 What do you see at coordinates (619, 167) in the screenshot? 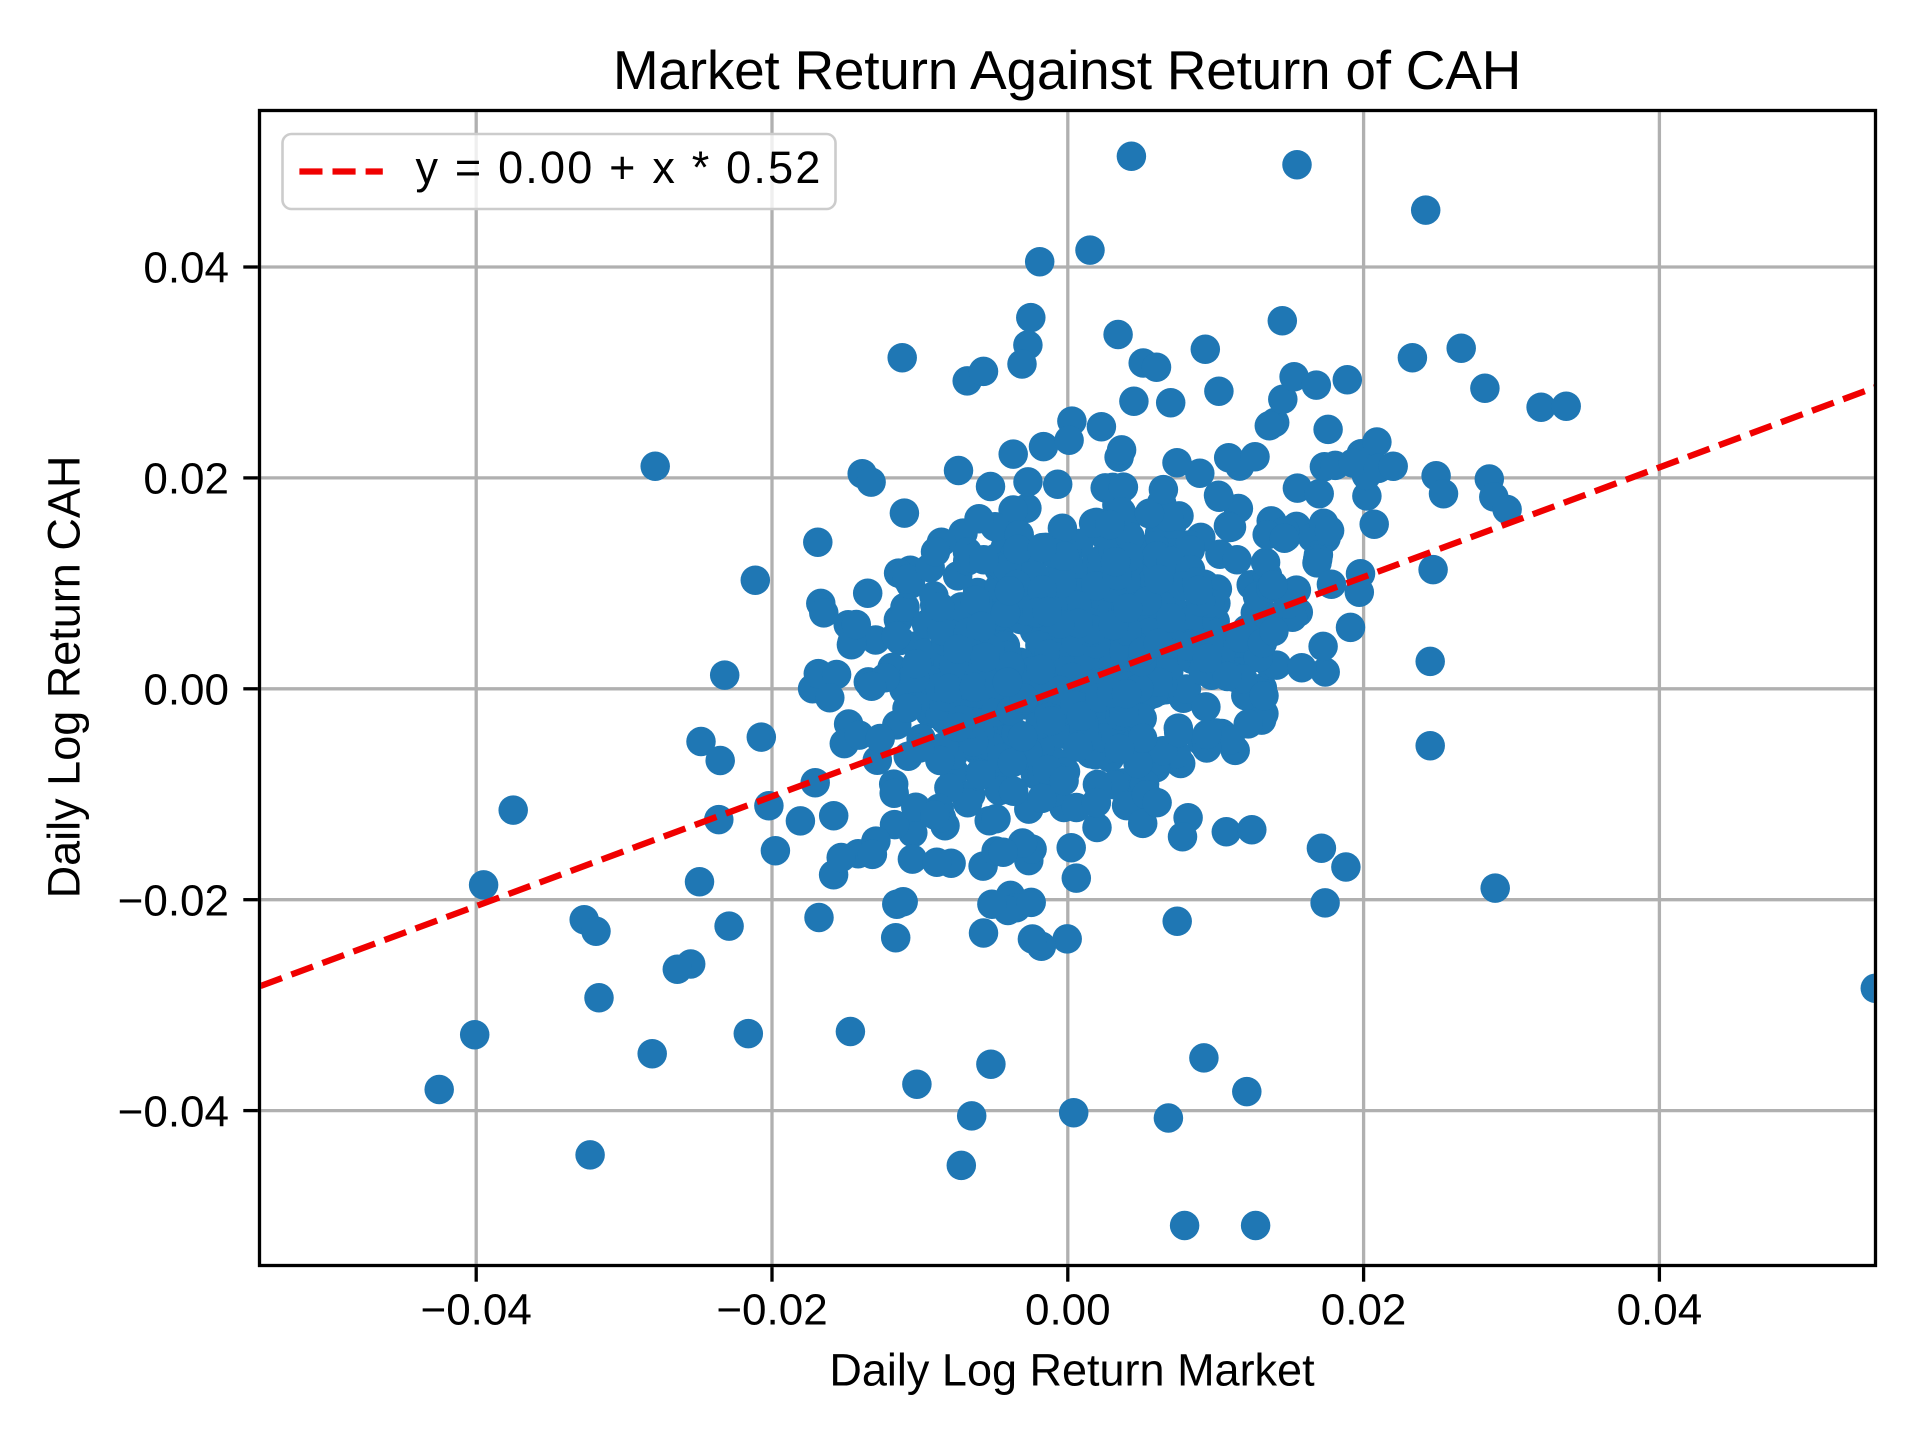
I see `svg-text: y = 0.00 + x * 0.52` at bounding box center [619, 167].